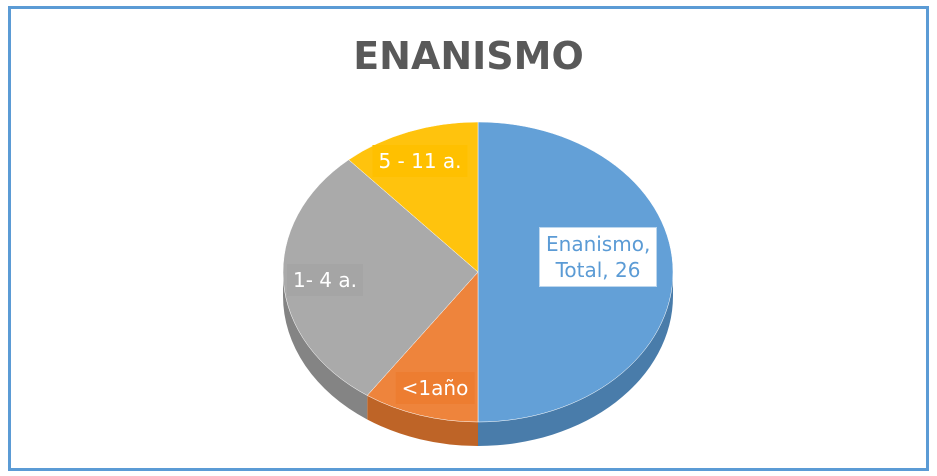 The image size is (937, 476). What do you see at coordinates (435, 388) in the screenshot?
I see `data-label: <1año` at bounding box center [435, 388].